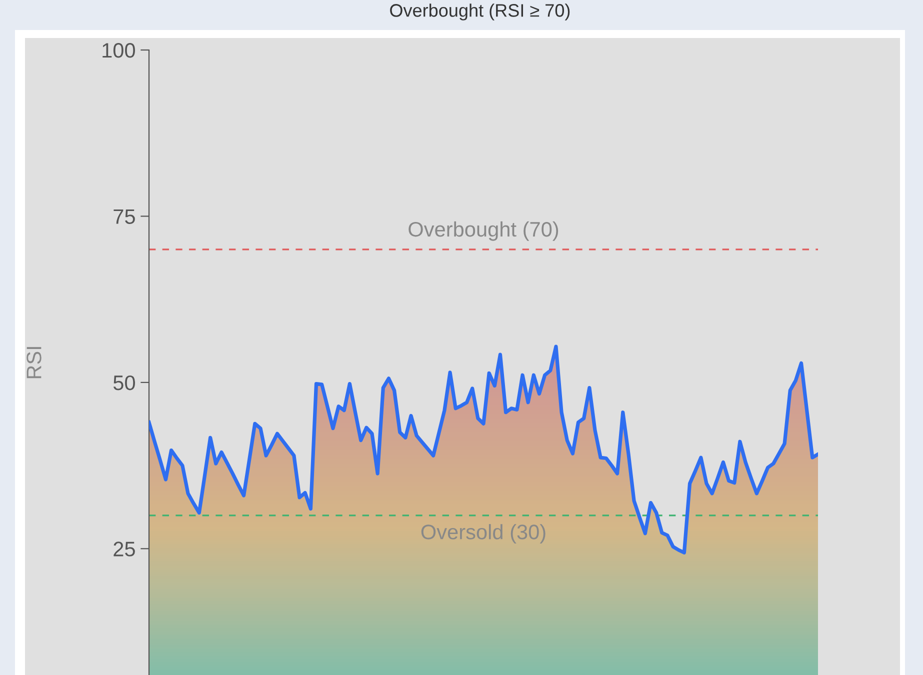 The width and height of the screenshot is (923, 675). I want to click on chart-title: Overbought (RSI ≥ 70), so click(480, 12).